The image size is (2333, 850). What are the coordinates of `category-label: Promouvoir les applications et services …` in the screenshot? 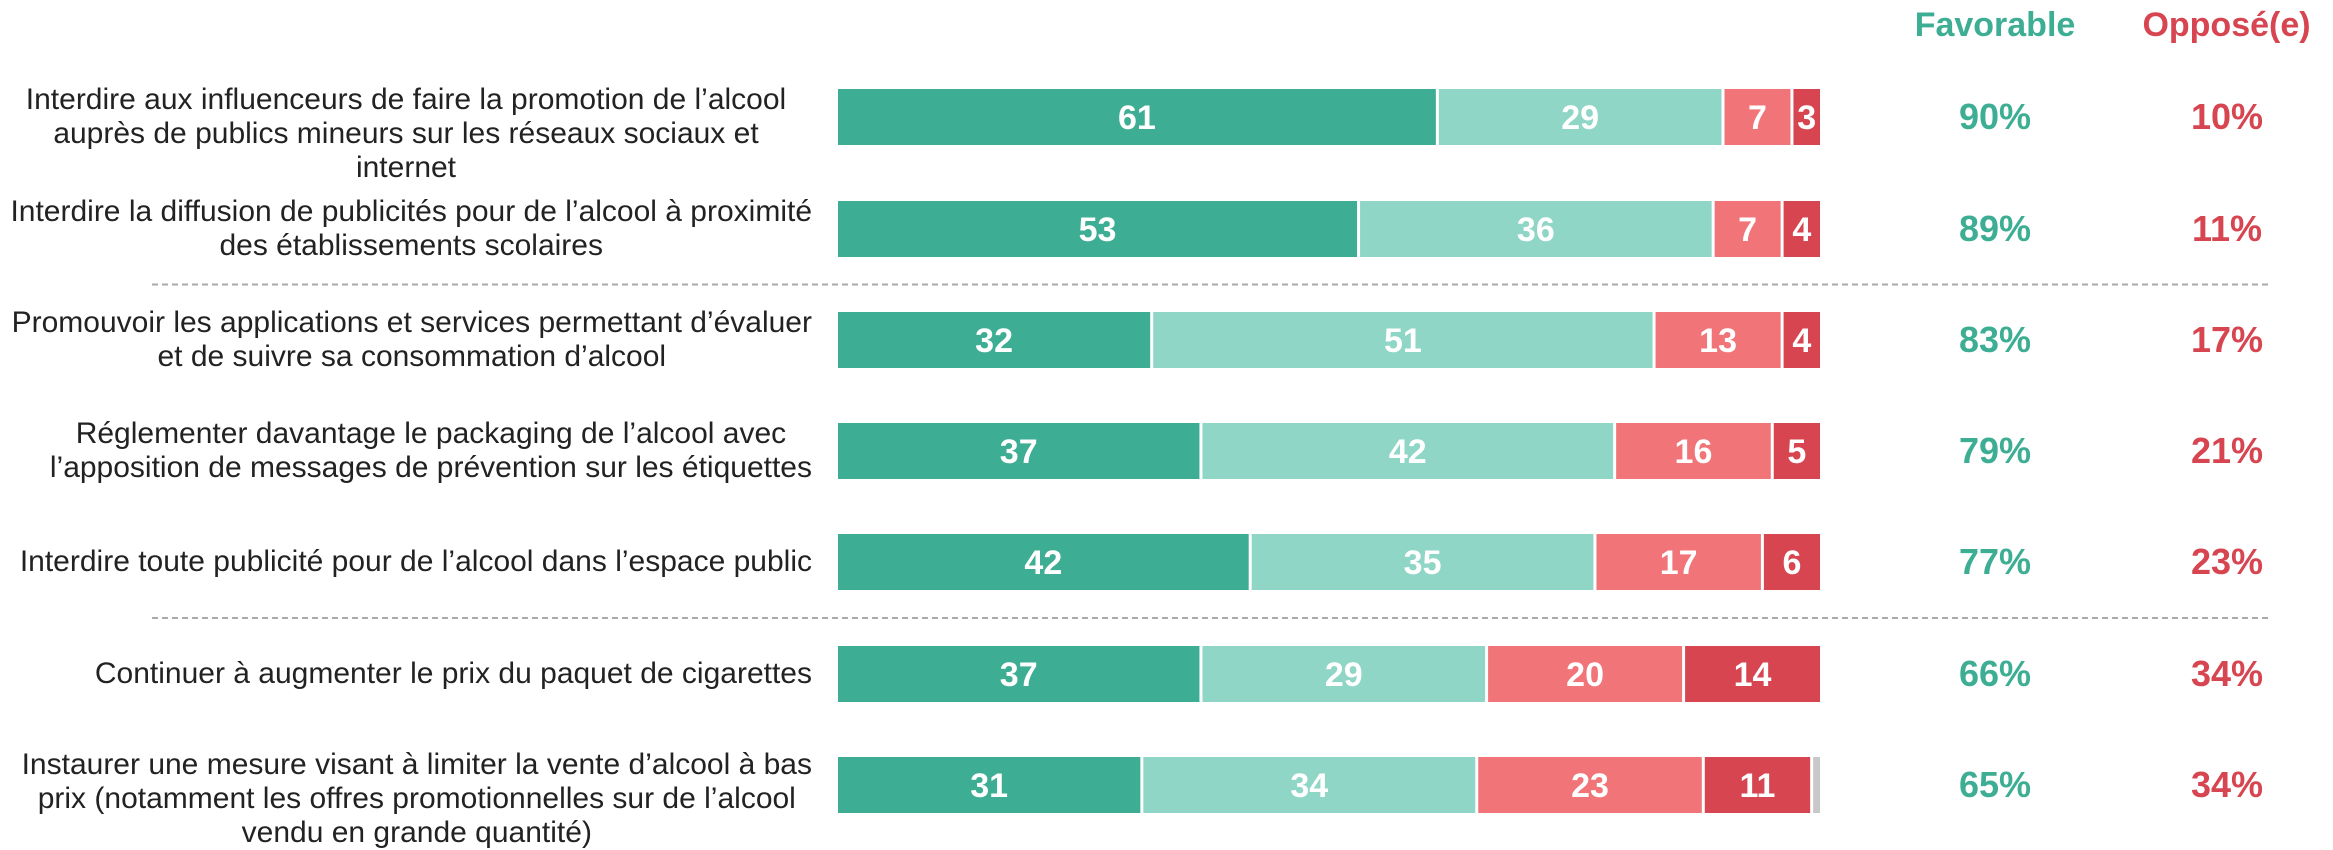 It's located at (406, 340).